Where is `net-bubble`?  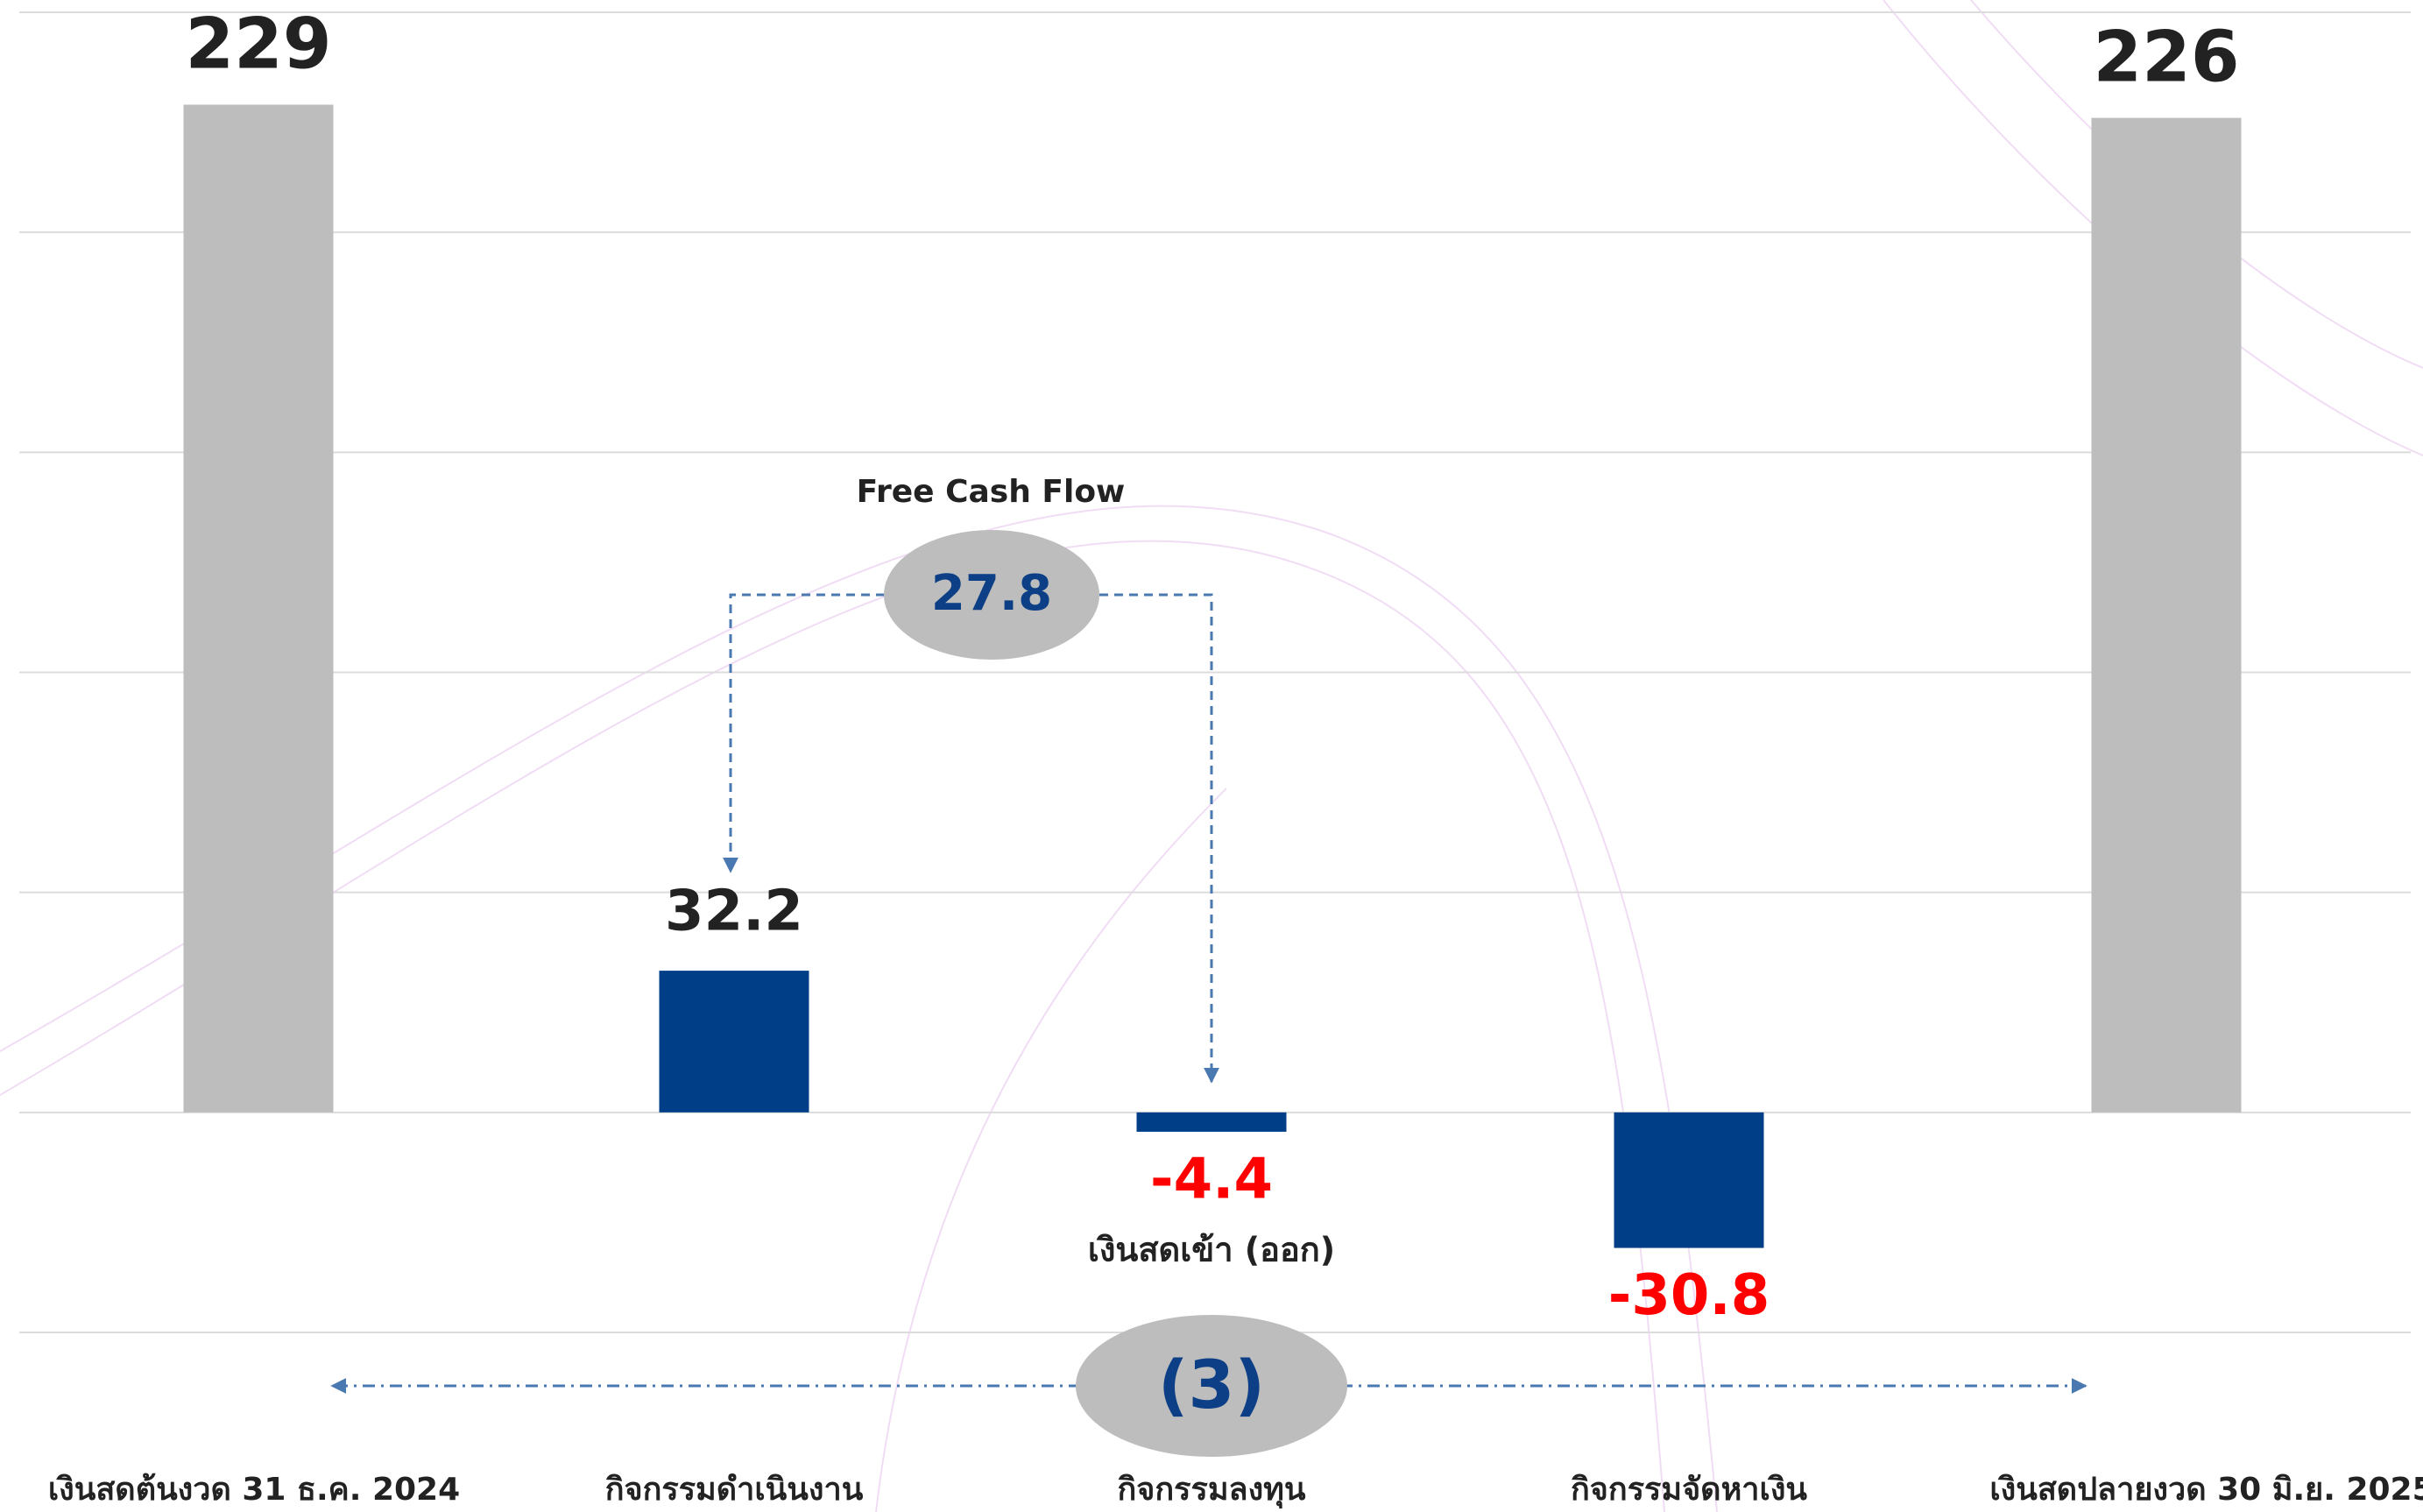 net-bubble is located at coordinates (1211, 1386).